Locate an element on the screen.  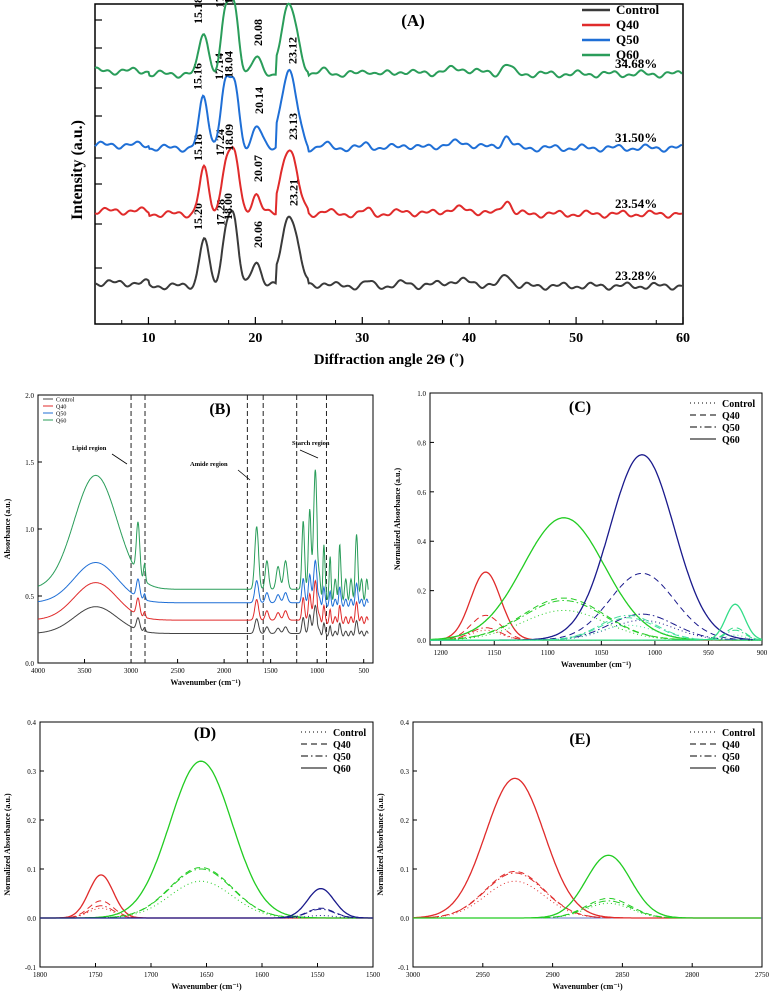
x-tick-label: 1500 is located at coordinates (271, 671).